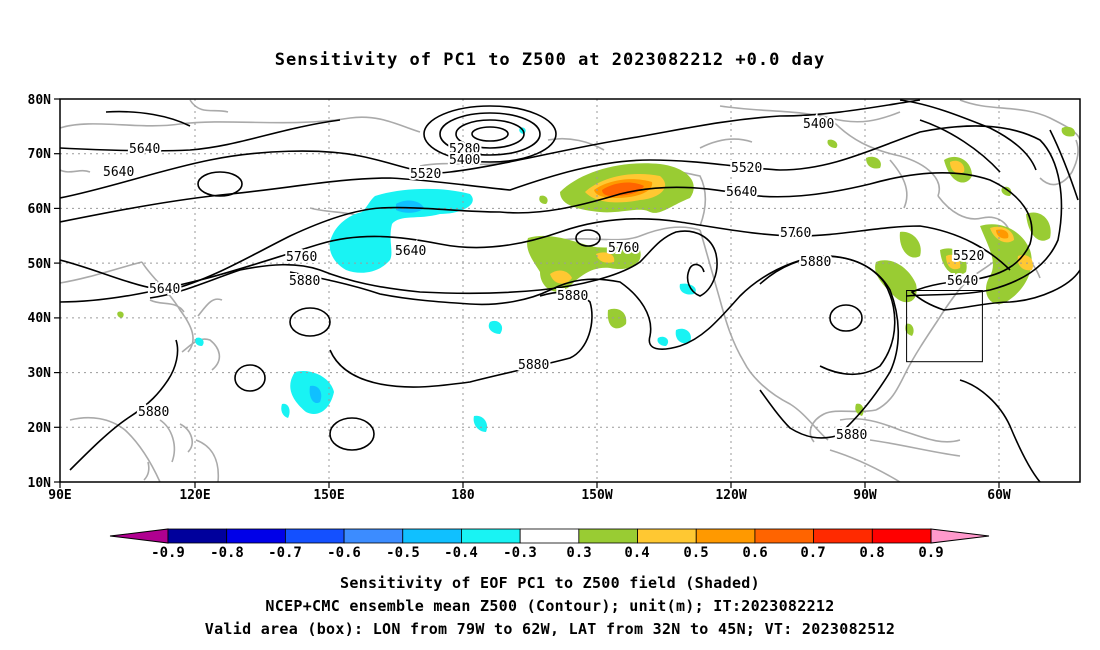  I want to click on colorbar-tick-label: 0.8, so click(871, 553).